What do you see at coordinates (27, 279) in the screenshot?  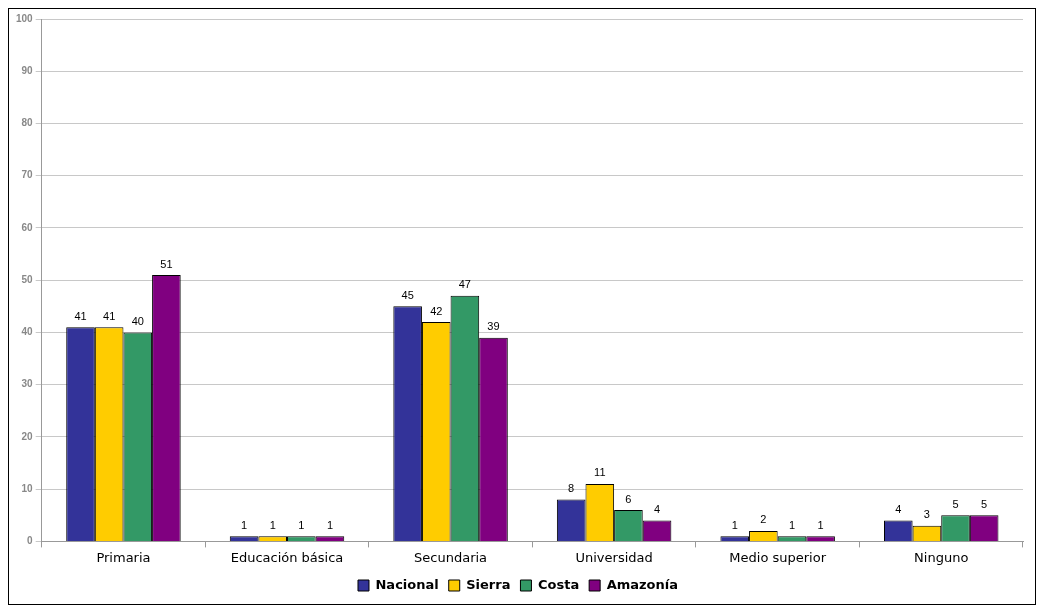 I see `y-tick-label: 50` at bounding box center [27, 279].